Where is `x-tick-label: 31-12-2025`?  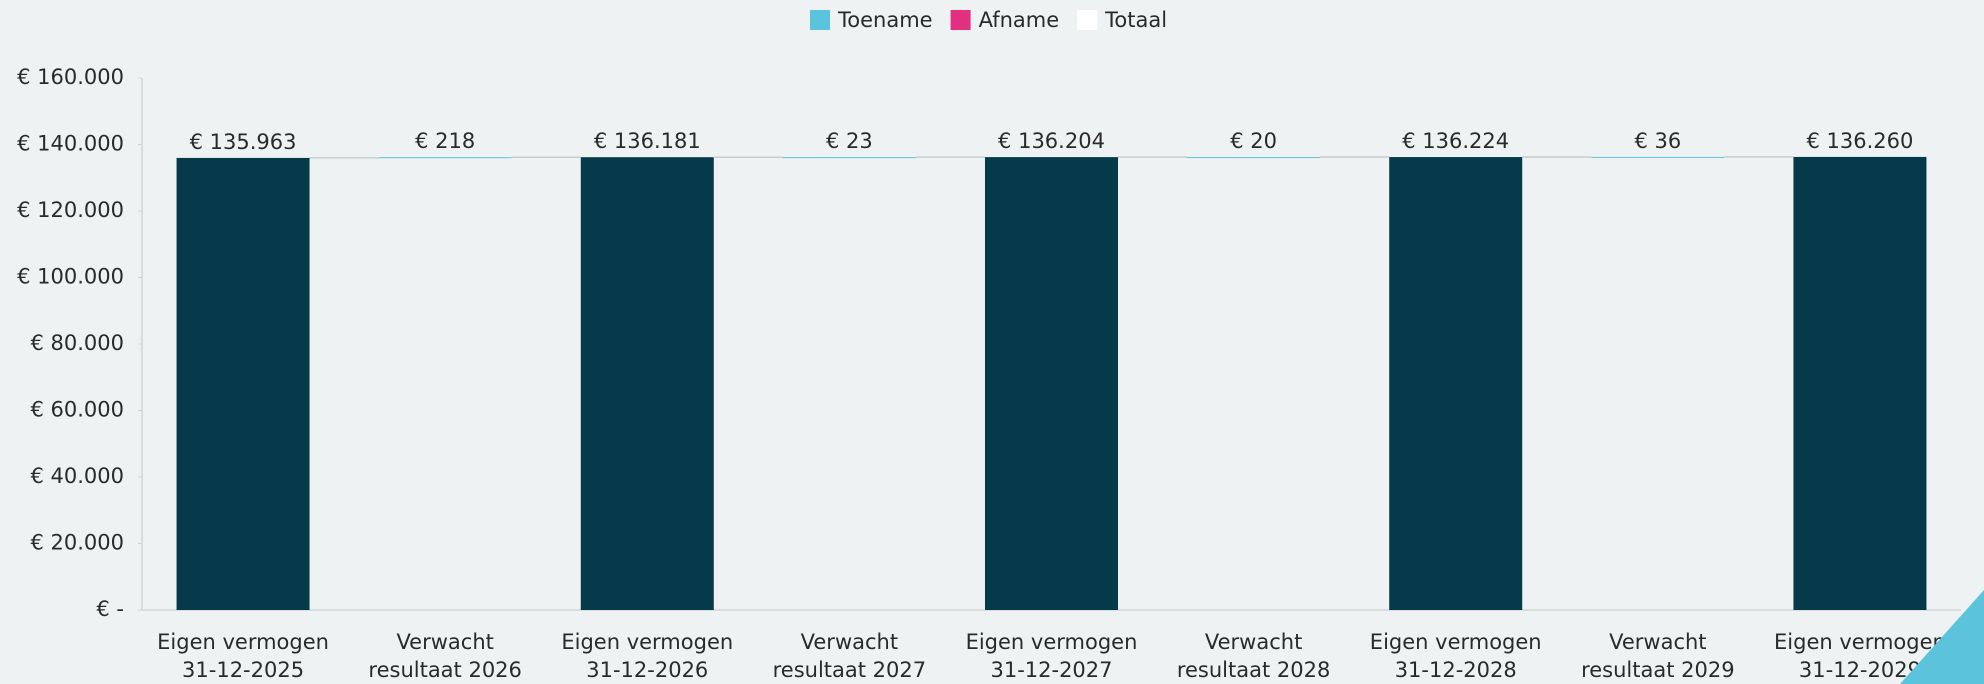
x-tick-label: 31-12-2025 is located at coordinates (243, 670).